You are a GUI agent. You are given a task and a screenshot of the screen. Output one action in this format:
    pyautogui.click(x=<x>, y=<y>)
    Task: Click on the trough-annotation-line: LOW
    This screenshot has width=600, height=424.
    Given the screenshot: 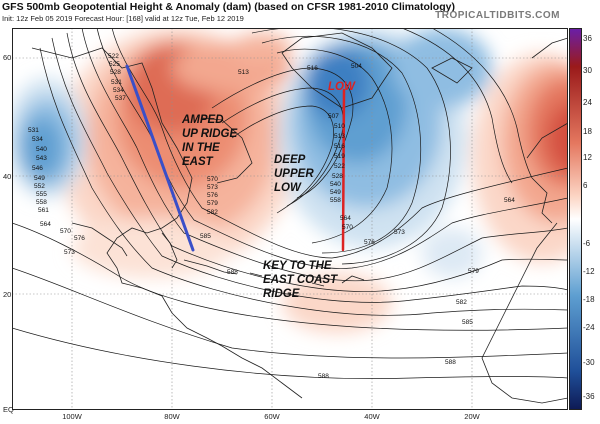 What is the action you would take?
    pyautogui.click(x=288, y=188)
    